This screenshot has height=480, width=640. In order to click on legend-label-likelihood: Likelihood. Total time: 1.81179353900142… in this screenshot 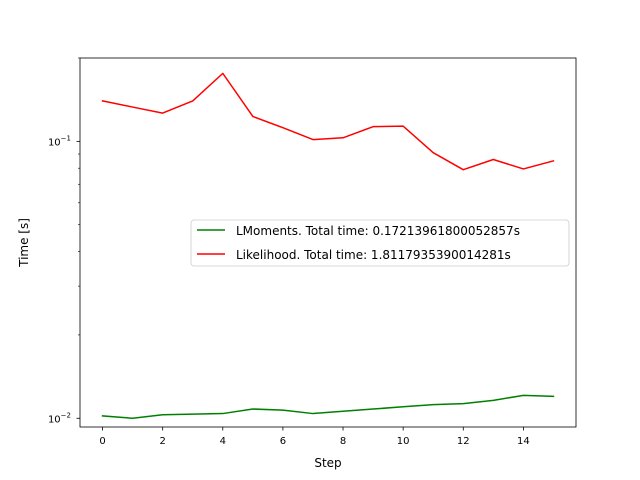, I will do `click(373, 255)`.